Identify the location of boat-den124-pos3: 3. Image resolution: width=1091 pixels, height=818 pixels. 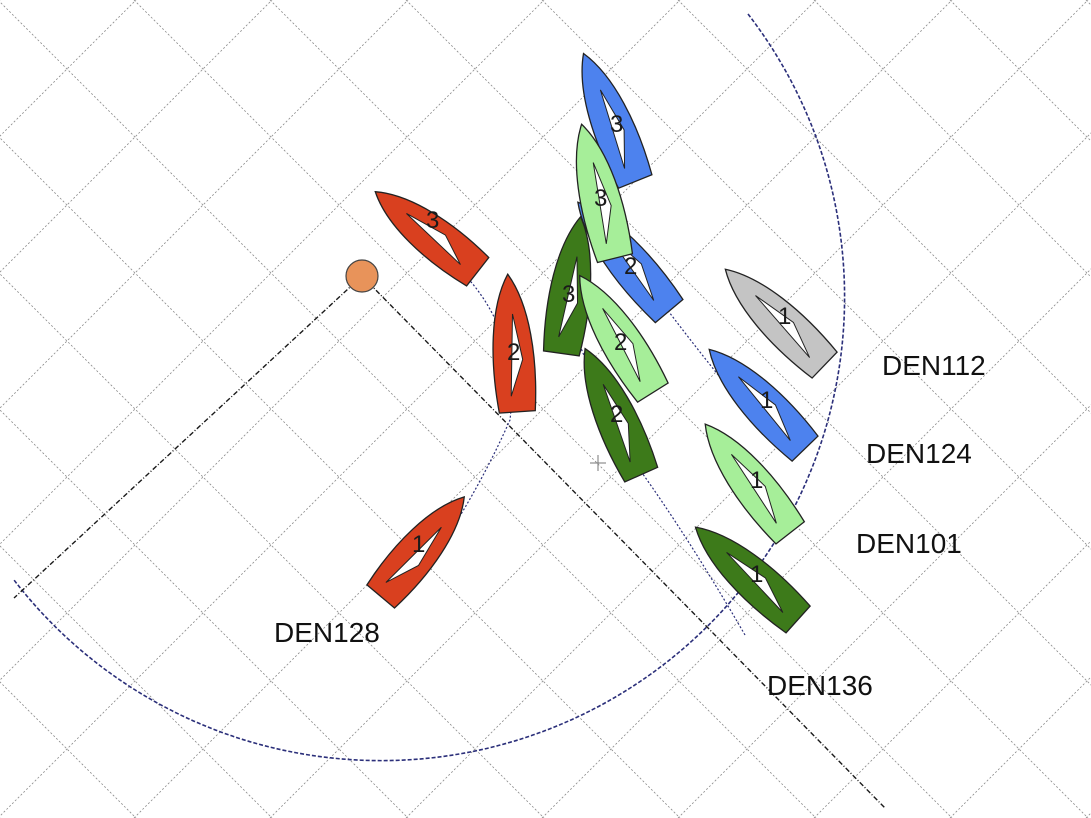
(609, 118).